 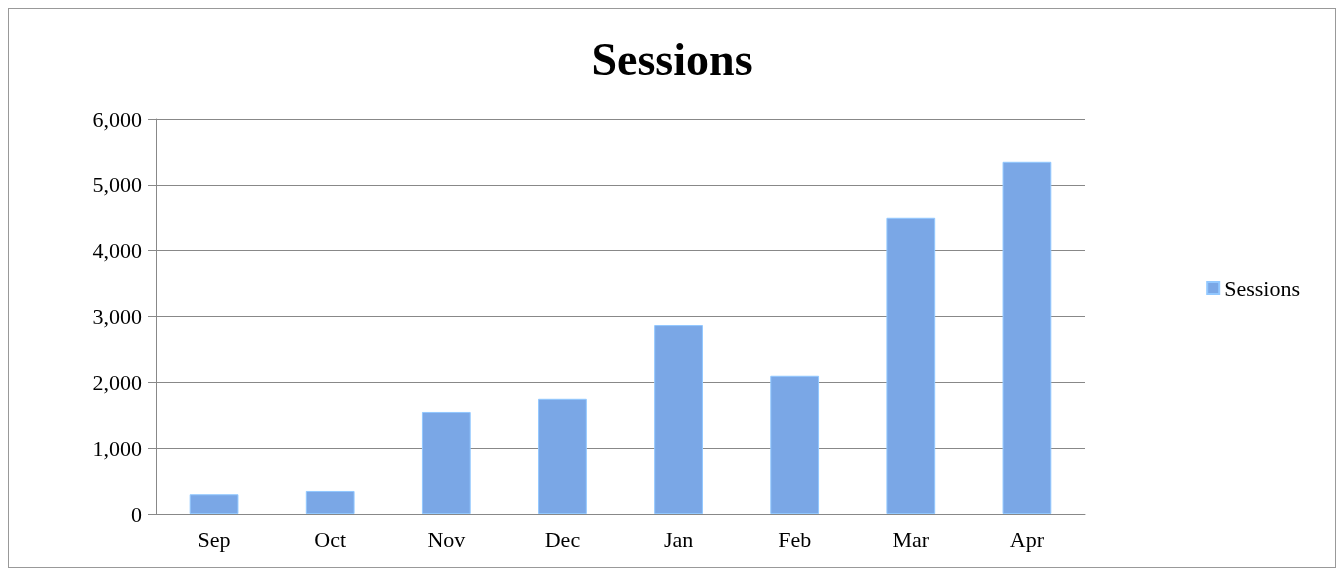 What do you see at coordinates (117, 251) in the screenshot?
I see `y-tick-label: 4,000` at bounding box center [117, 251].